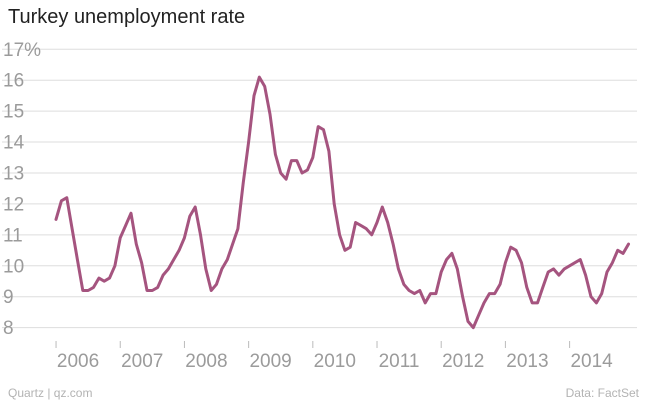 The height and width of the screenshot is (403, 645). What do you see at coordinates (13, 204) in the screenshot?
I see `y-tick-label-12: 12` at bounding box center [13, 204].